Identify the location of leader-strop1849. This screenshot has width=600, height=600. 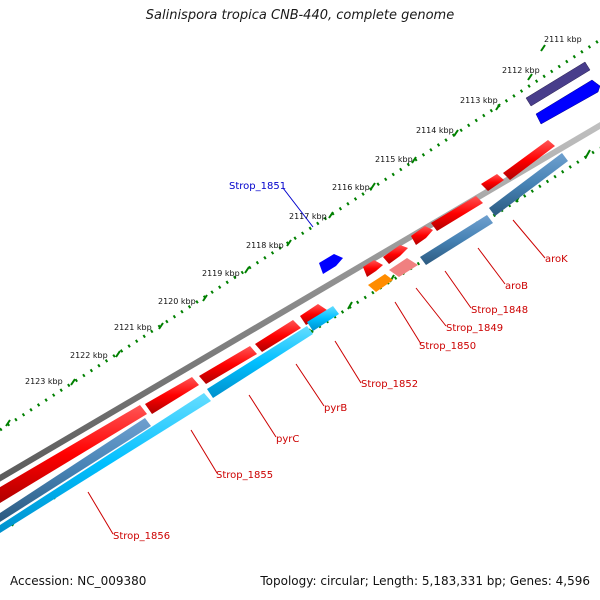
(431, 307).